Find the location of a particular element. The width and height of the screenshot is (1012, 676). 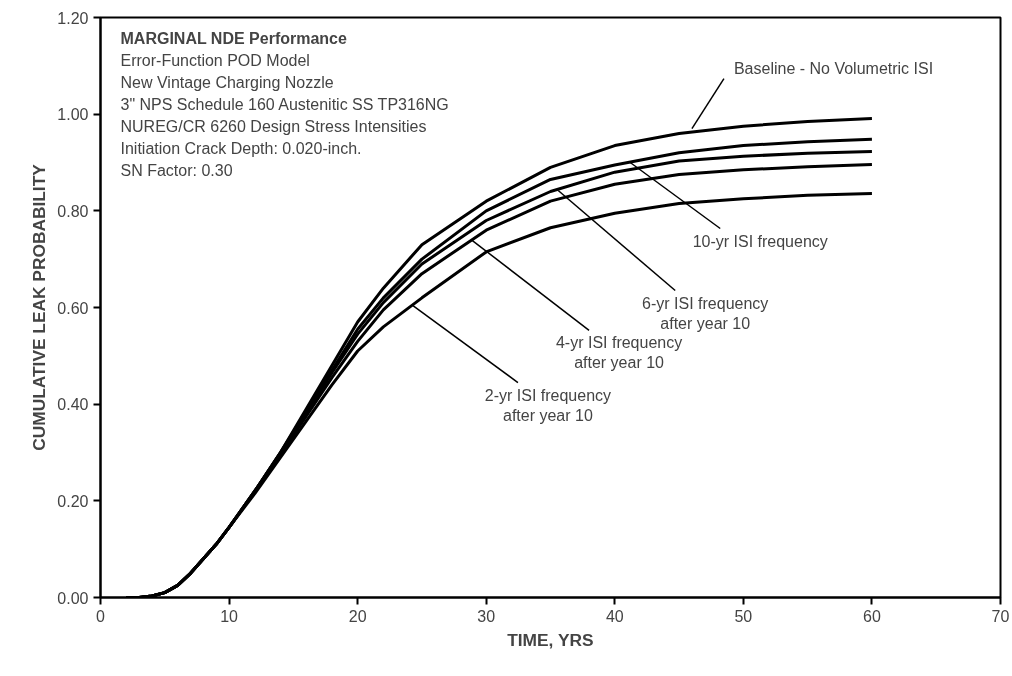

text: MARGINAL NDE Performance is located at coordinates (234, 38).